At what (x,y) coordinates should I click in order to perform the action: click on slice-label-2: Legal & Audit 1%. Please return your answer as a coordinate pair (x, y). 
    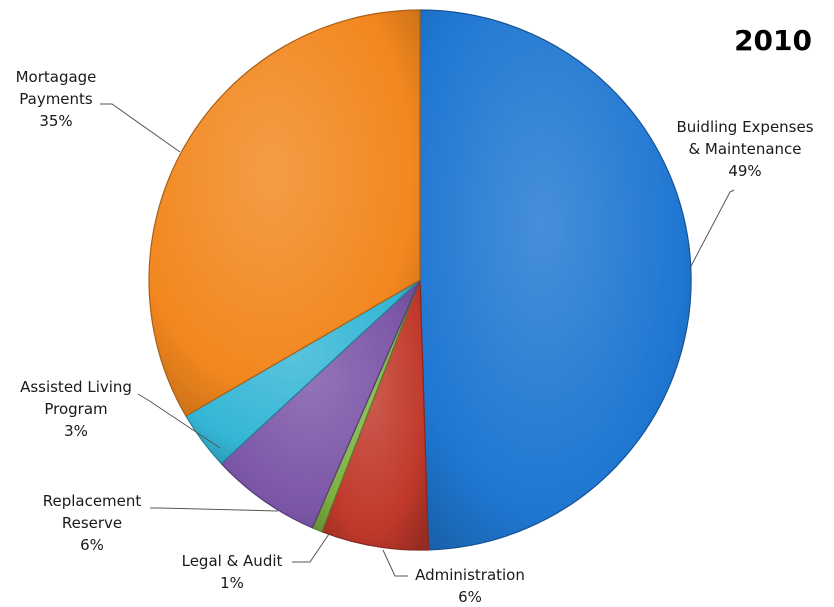
    Looking at the image, I should click on (232, 572).